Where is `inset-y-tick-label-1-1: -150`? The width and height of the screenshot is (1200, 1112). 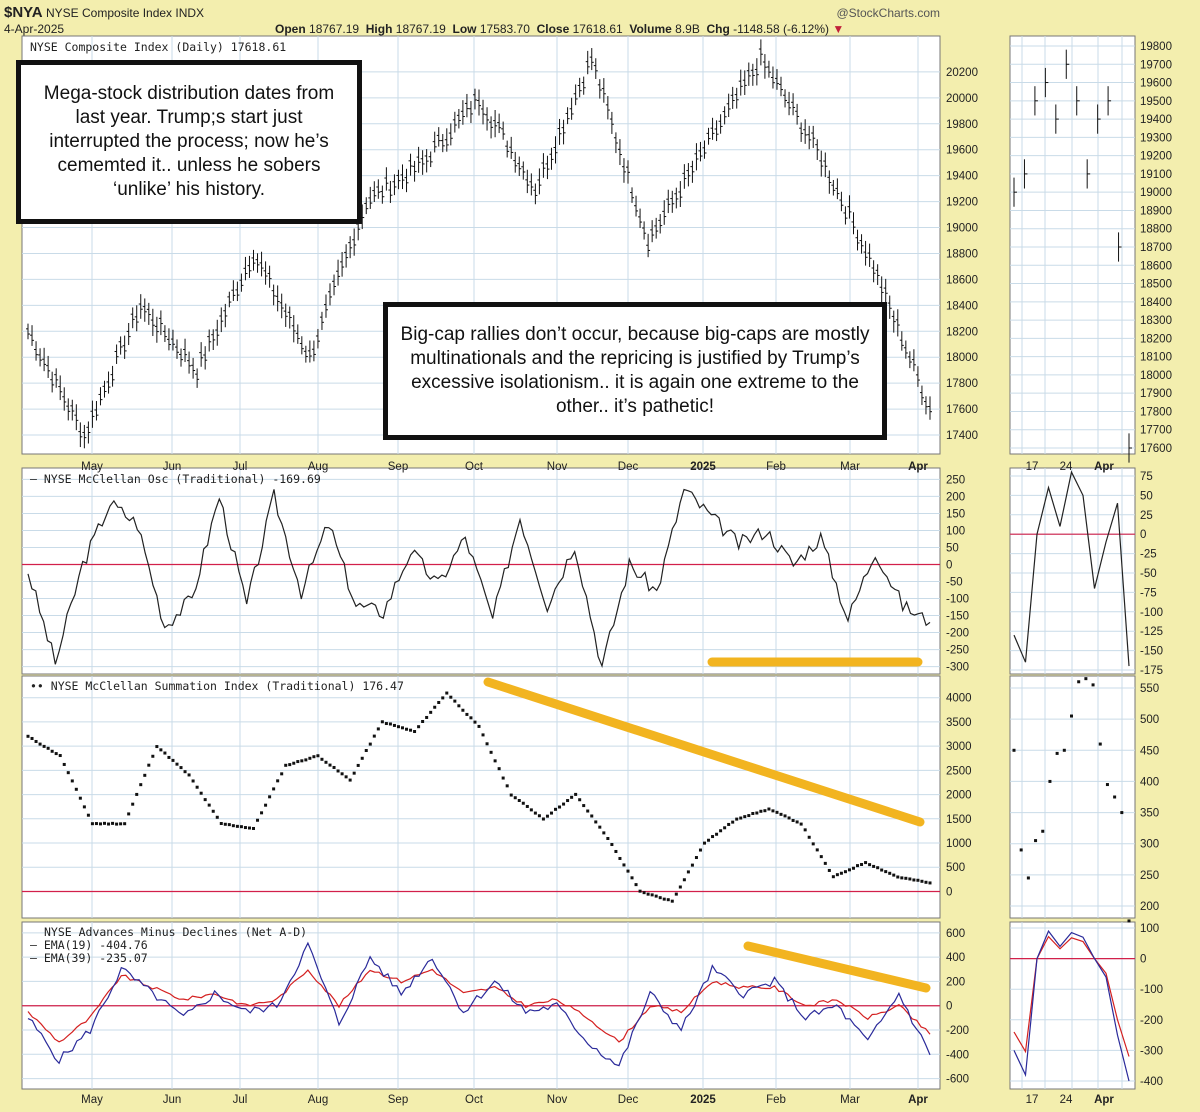
inset-y-tick-label-1-1: -150 is located at coordinates (1151, 652).